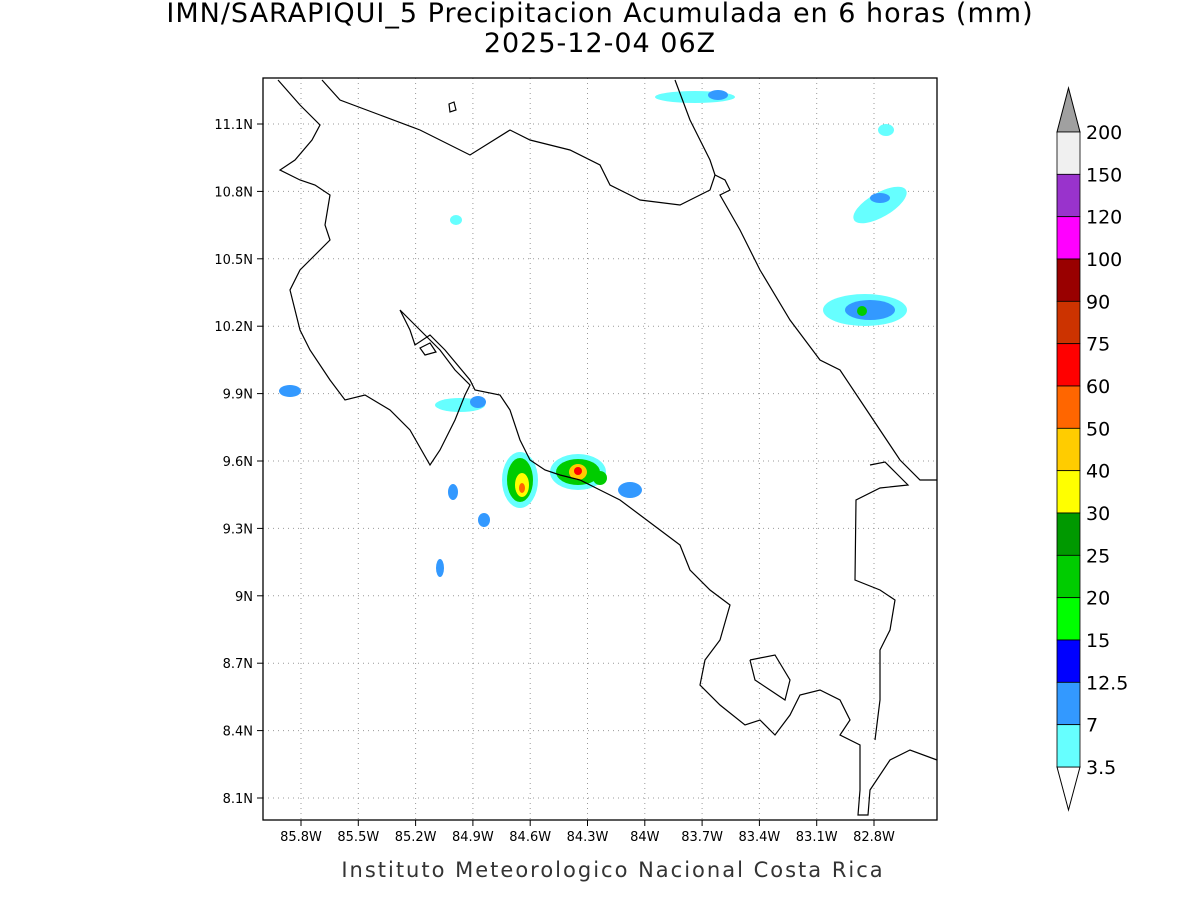  I want to click on lat-label: 9N, so click(244, 597).